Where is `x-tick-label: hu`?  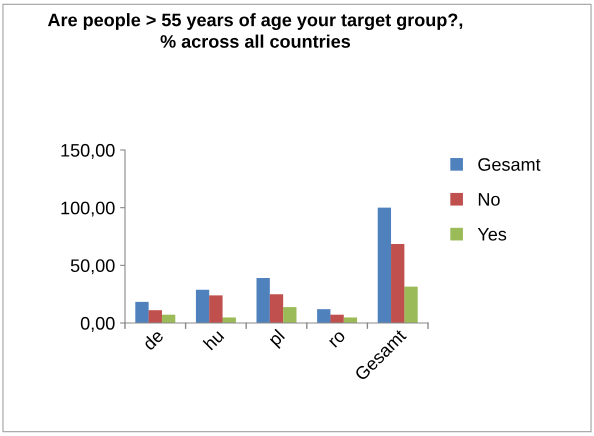
x-tick-label: hu is located at coordinates (213, 339).